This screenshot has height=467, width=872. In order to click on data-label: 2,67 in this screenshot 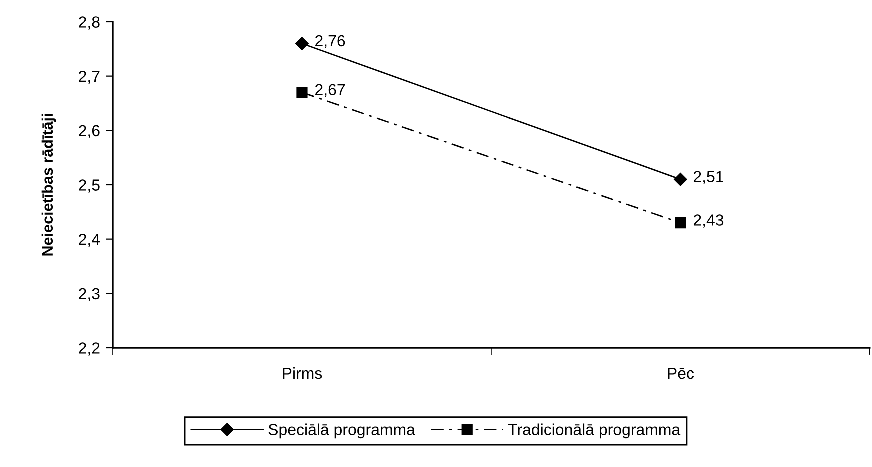, I will do `click(331, 91)`.